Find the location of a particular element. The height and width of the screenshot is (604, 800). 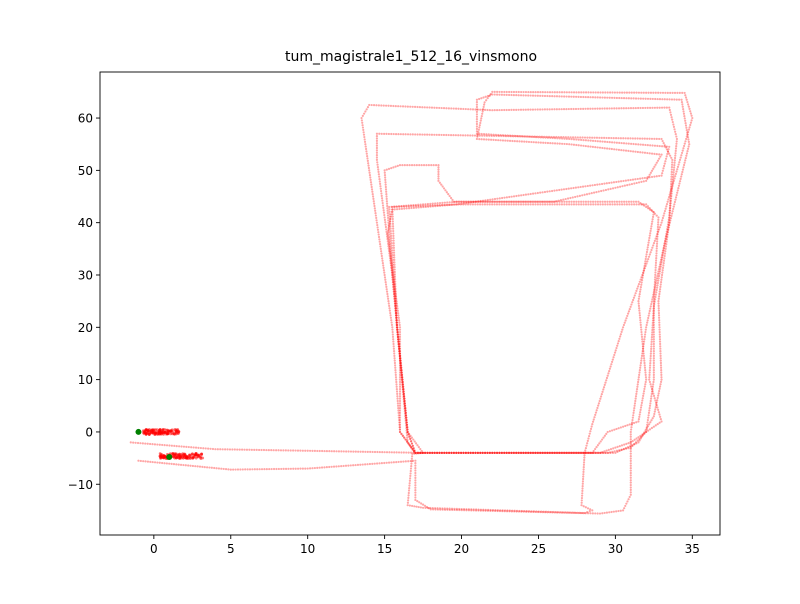

y-tick-label: 0 is located at coordinates (89, 432).